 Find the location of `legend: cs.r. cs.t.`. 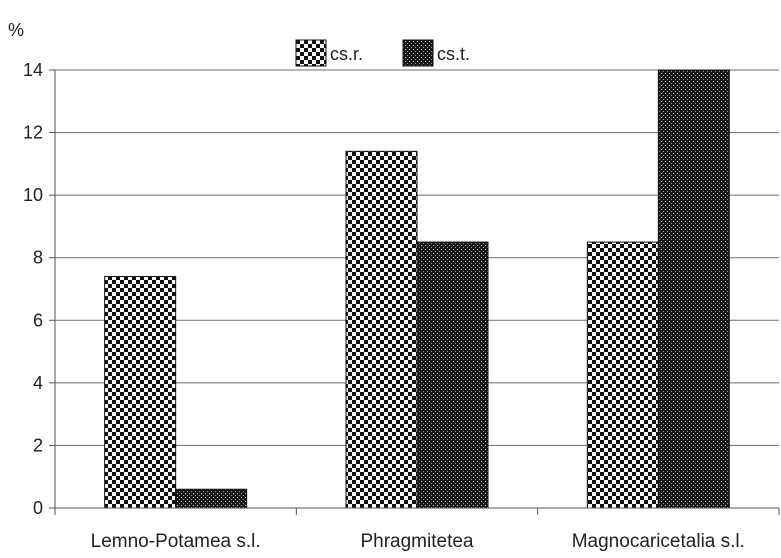

legend: cs.r. cs.t. is located at coordinates (382, 53).